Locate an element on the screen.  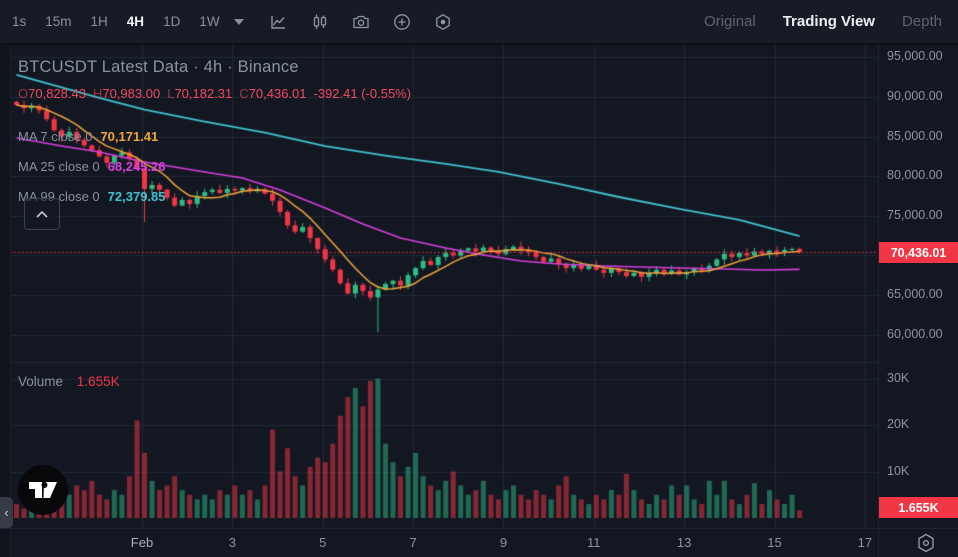
ma-row-value: 68,245.26 is located at coordinates (136, 166).